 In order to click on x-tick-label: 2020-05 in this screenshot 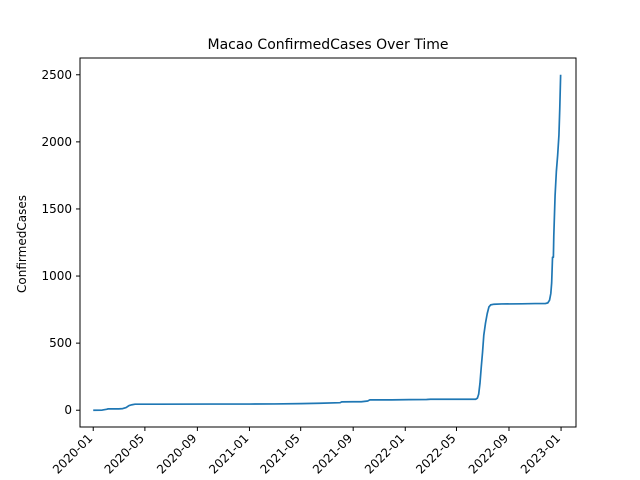, I will do `click(124, 453)`.